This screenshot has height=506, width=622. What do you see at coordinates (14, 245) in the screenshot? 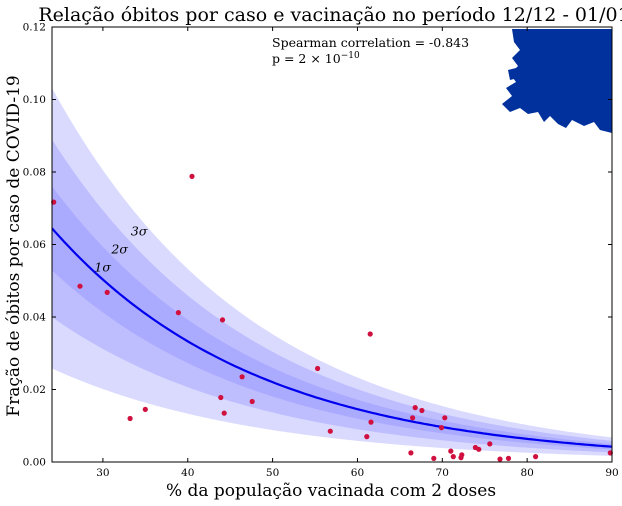
I see `y-axis-label: Fração de óbitos por caso de COVID-19` at bounding box center [14, 245].